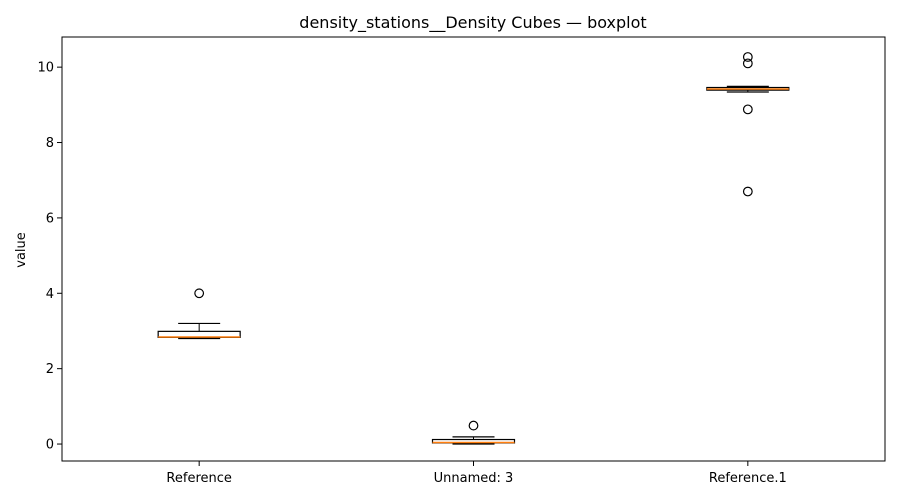  Describe the element at coordinates (21, 250) in the screenshot. I see `y-axis-label: value` at that location.